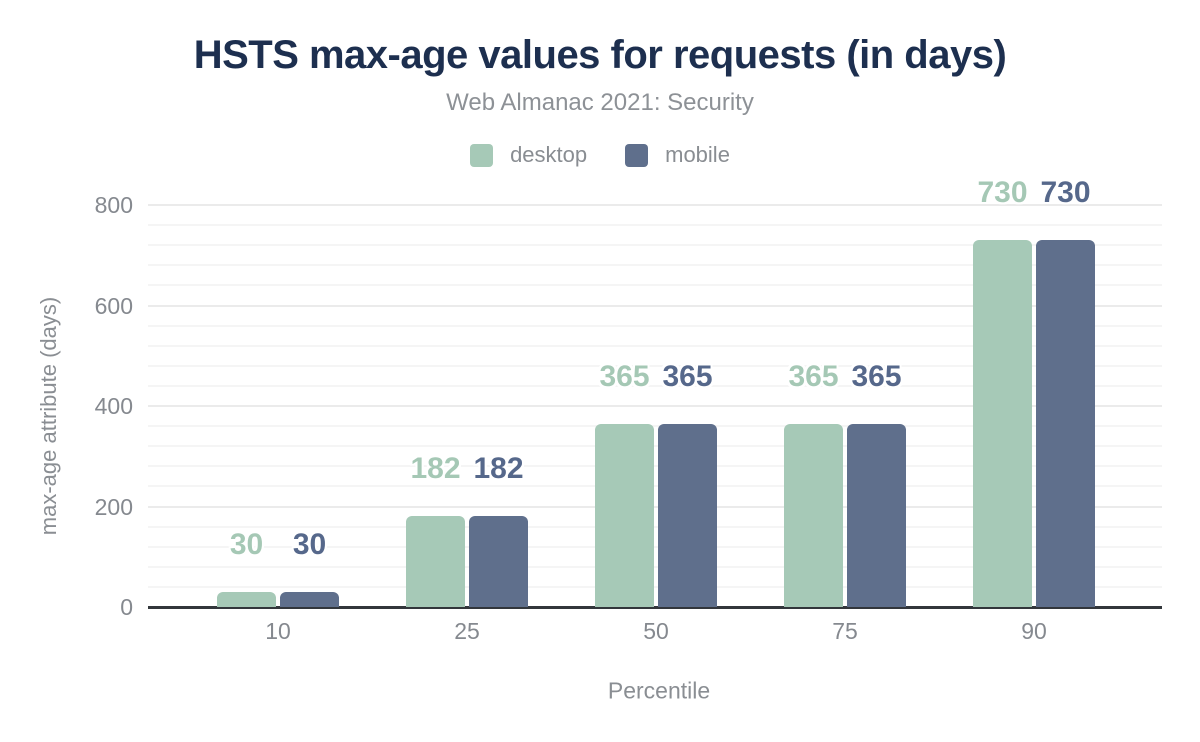 The width and height of the screenshot is (1200, 742). Describe the element at coordinates (624, 515) in the screenshot. I see `bar-desktop-p50` at that location.